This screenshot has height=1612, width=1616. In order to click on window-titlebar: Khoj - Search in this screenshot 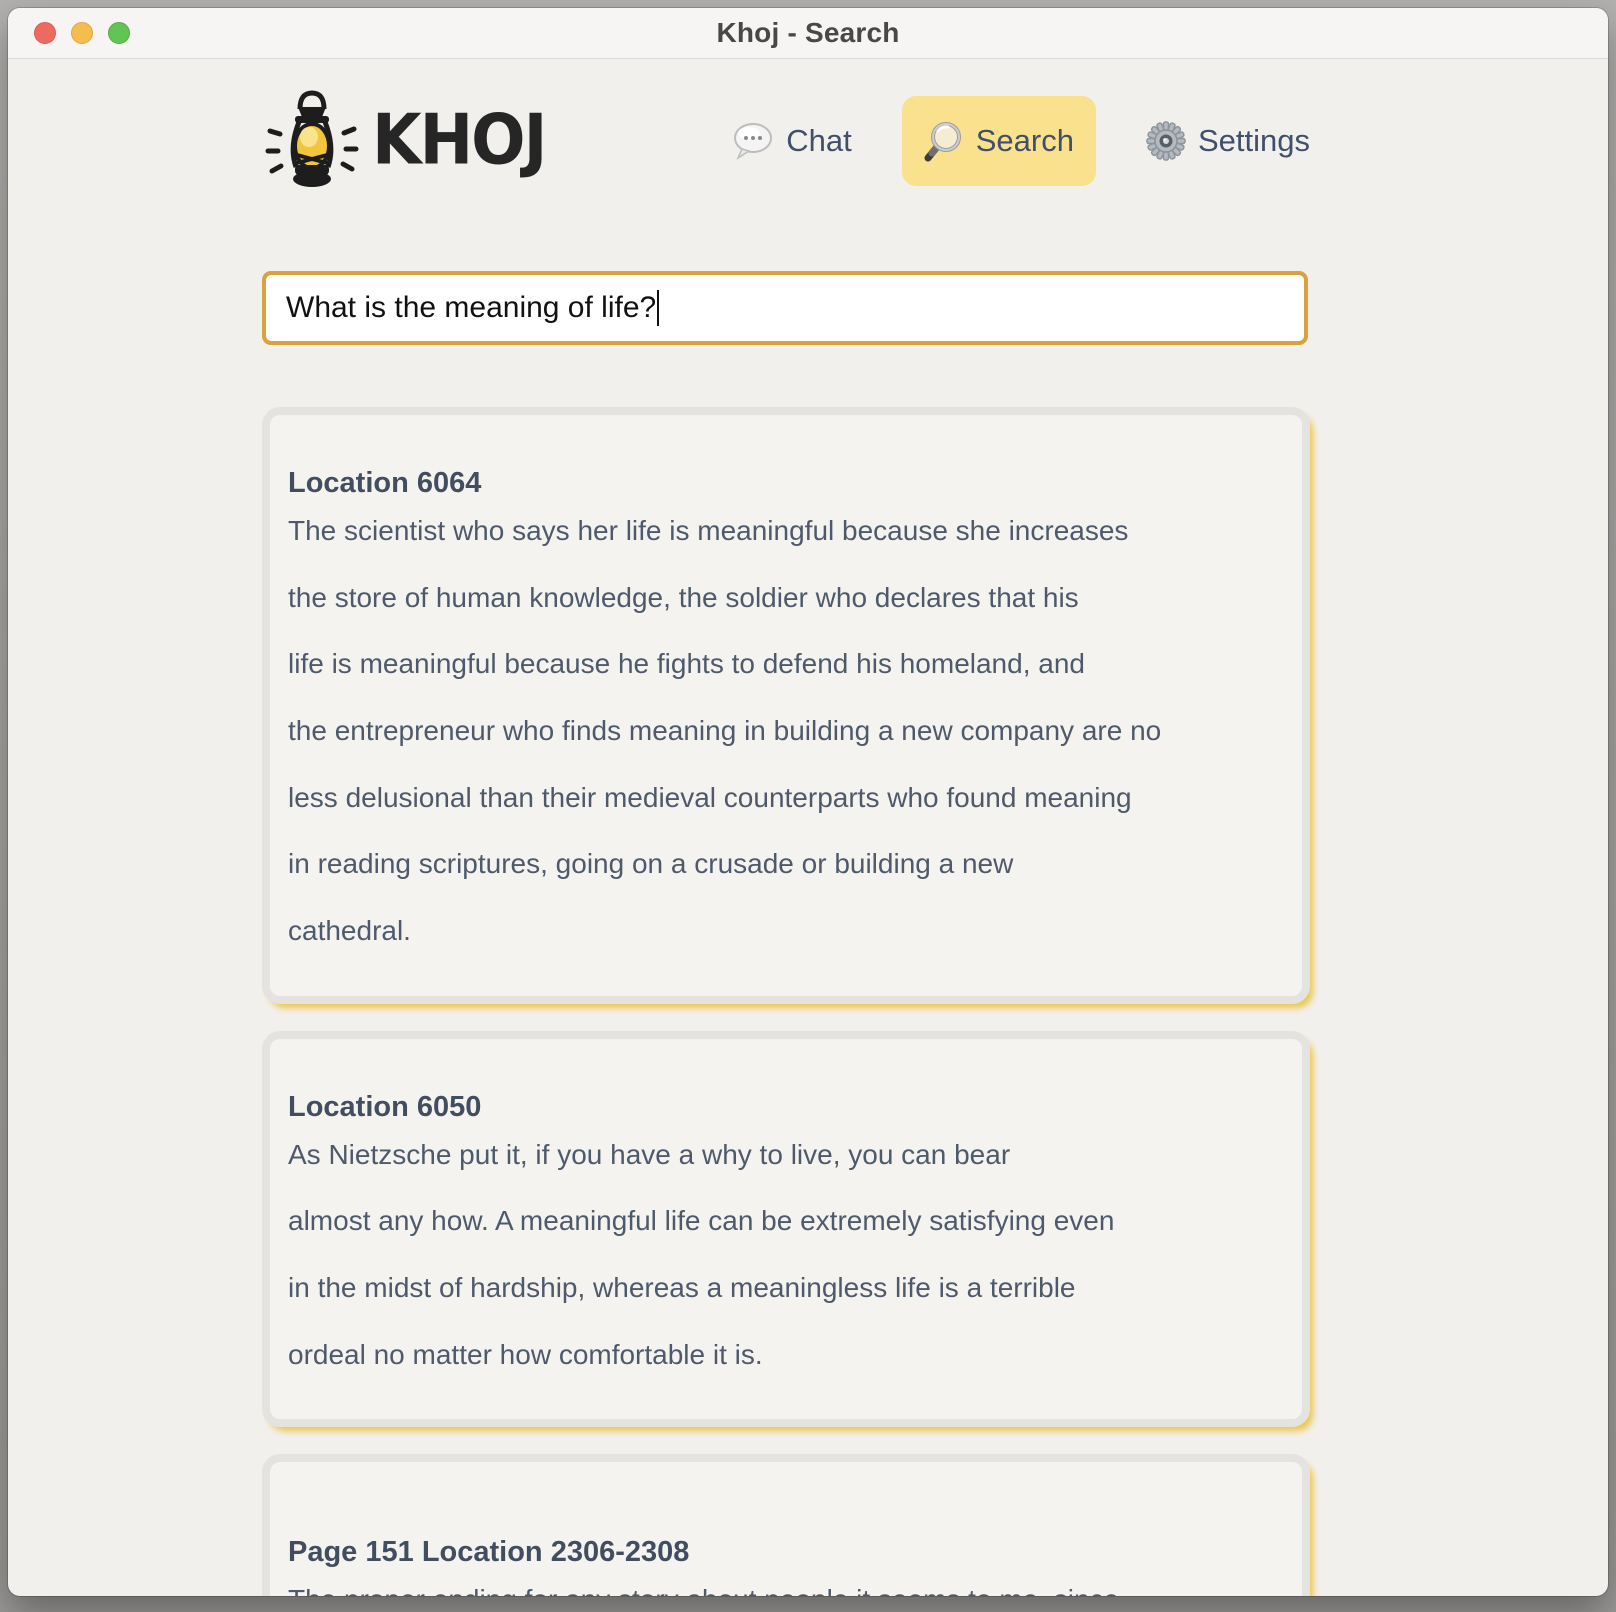, I will do `click(808, 33)`.